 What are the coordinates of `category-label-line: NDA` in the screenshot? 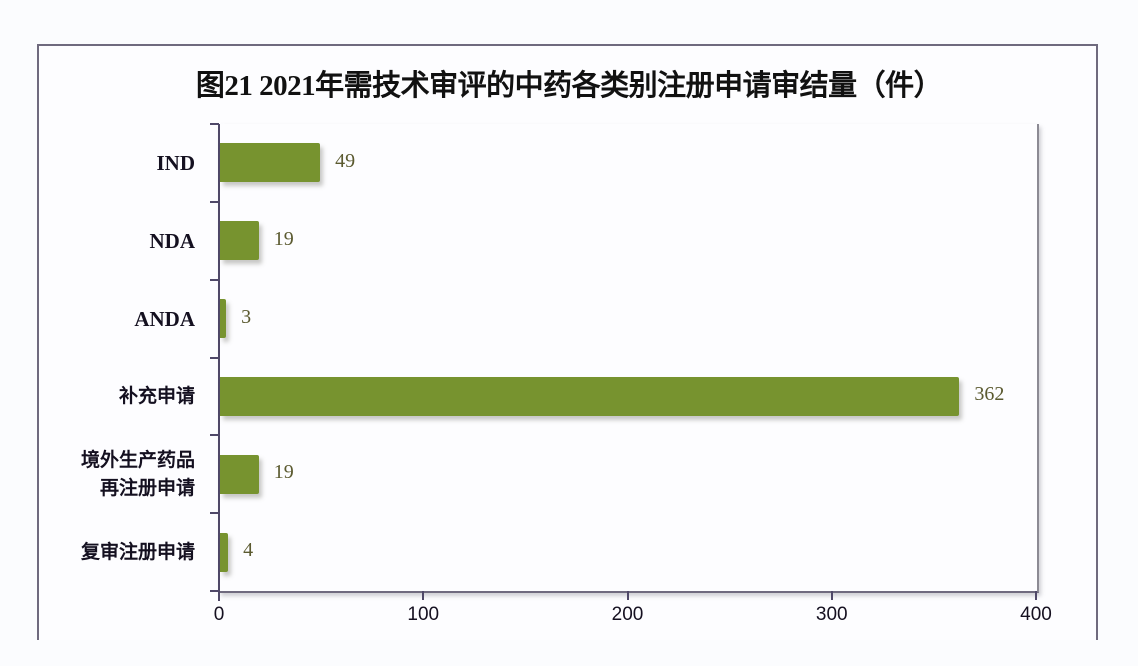 It's located at (172, 240).